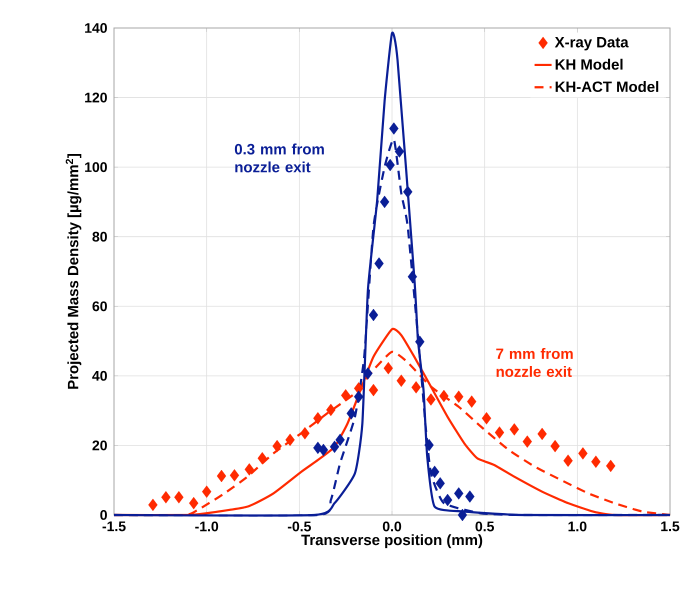 The width and height of the screenshot is (698, 596). What do you see at coordinates (534, 362) in the screenshot?
I see `annotation: 7 mm from nozzle exit` at bounding box center [534, 362].